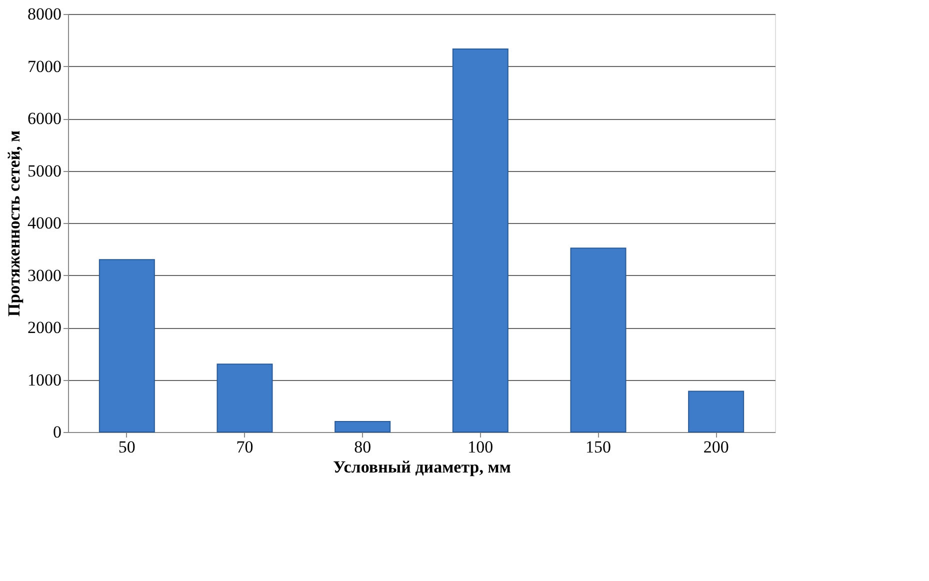 The height and width of the screenshot is (581, 929). What do you see at coordinates (45, 275) in the screenshot?
I see `y-tick-label: 3000` at bounding box center [45, 275].